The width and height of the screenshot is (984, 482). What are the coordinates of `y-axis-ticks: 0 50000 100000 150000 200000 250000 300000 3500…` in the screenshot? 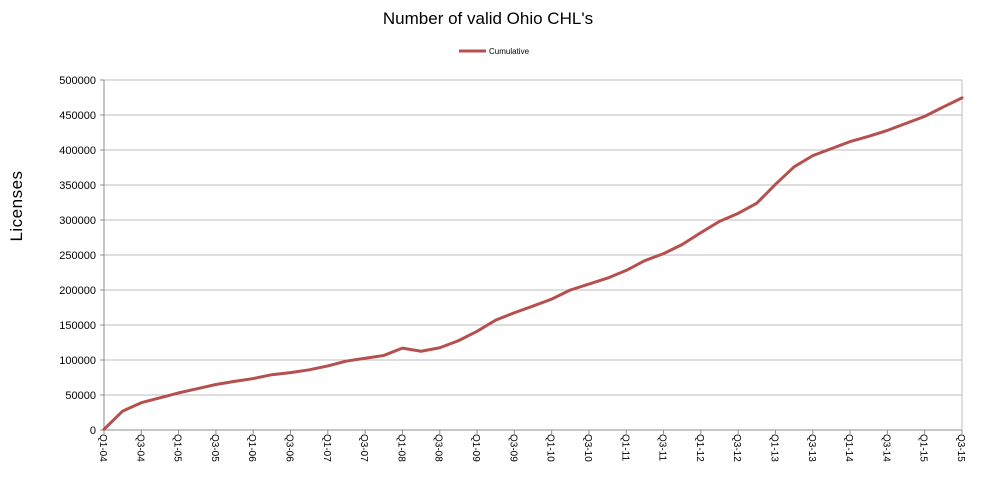 It's located at (81, 256).